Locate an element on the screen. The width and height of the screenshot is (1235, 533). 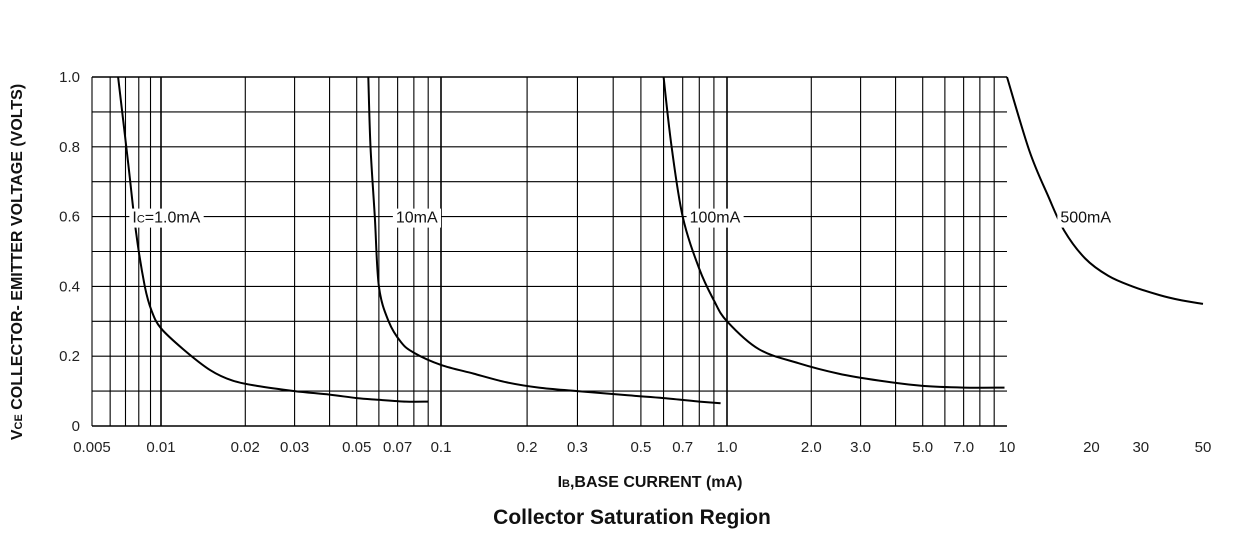
curve-label: IC=1.0mA is located at coordinates (166, 218).